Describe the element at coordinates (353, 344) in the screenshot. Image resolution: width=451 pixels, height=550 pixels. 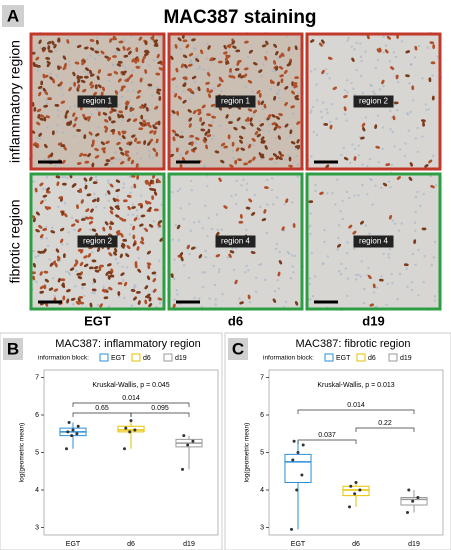
I see `chart-title: MAC387: fibrotic region` at that location.